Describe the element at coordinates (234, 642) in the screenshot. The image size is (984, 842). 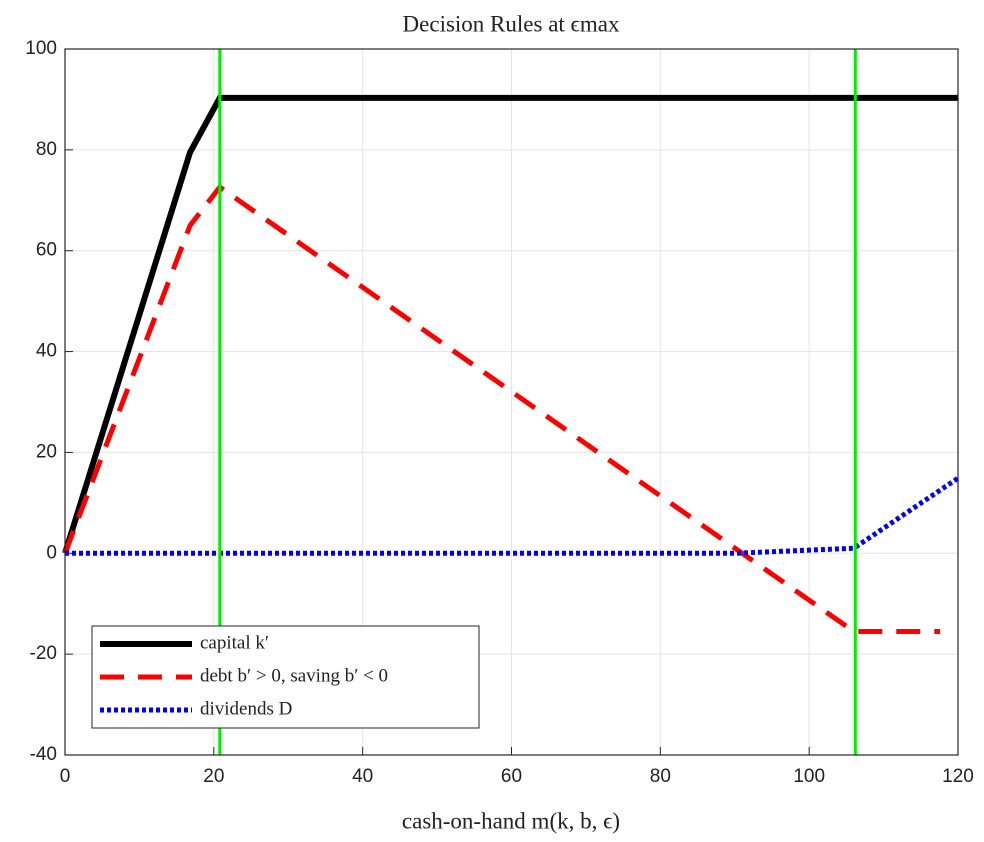
I see `legend-label: capital k′` at that location.